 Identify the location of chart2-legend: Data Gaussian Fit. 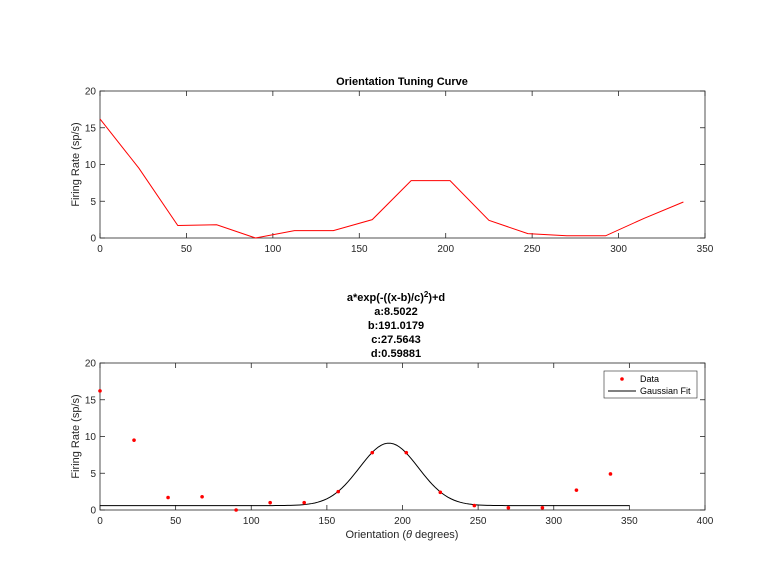
(650, 384).